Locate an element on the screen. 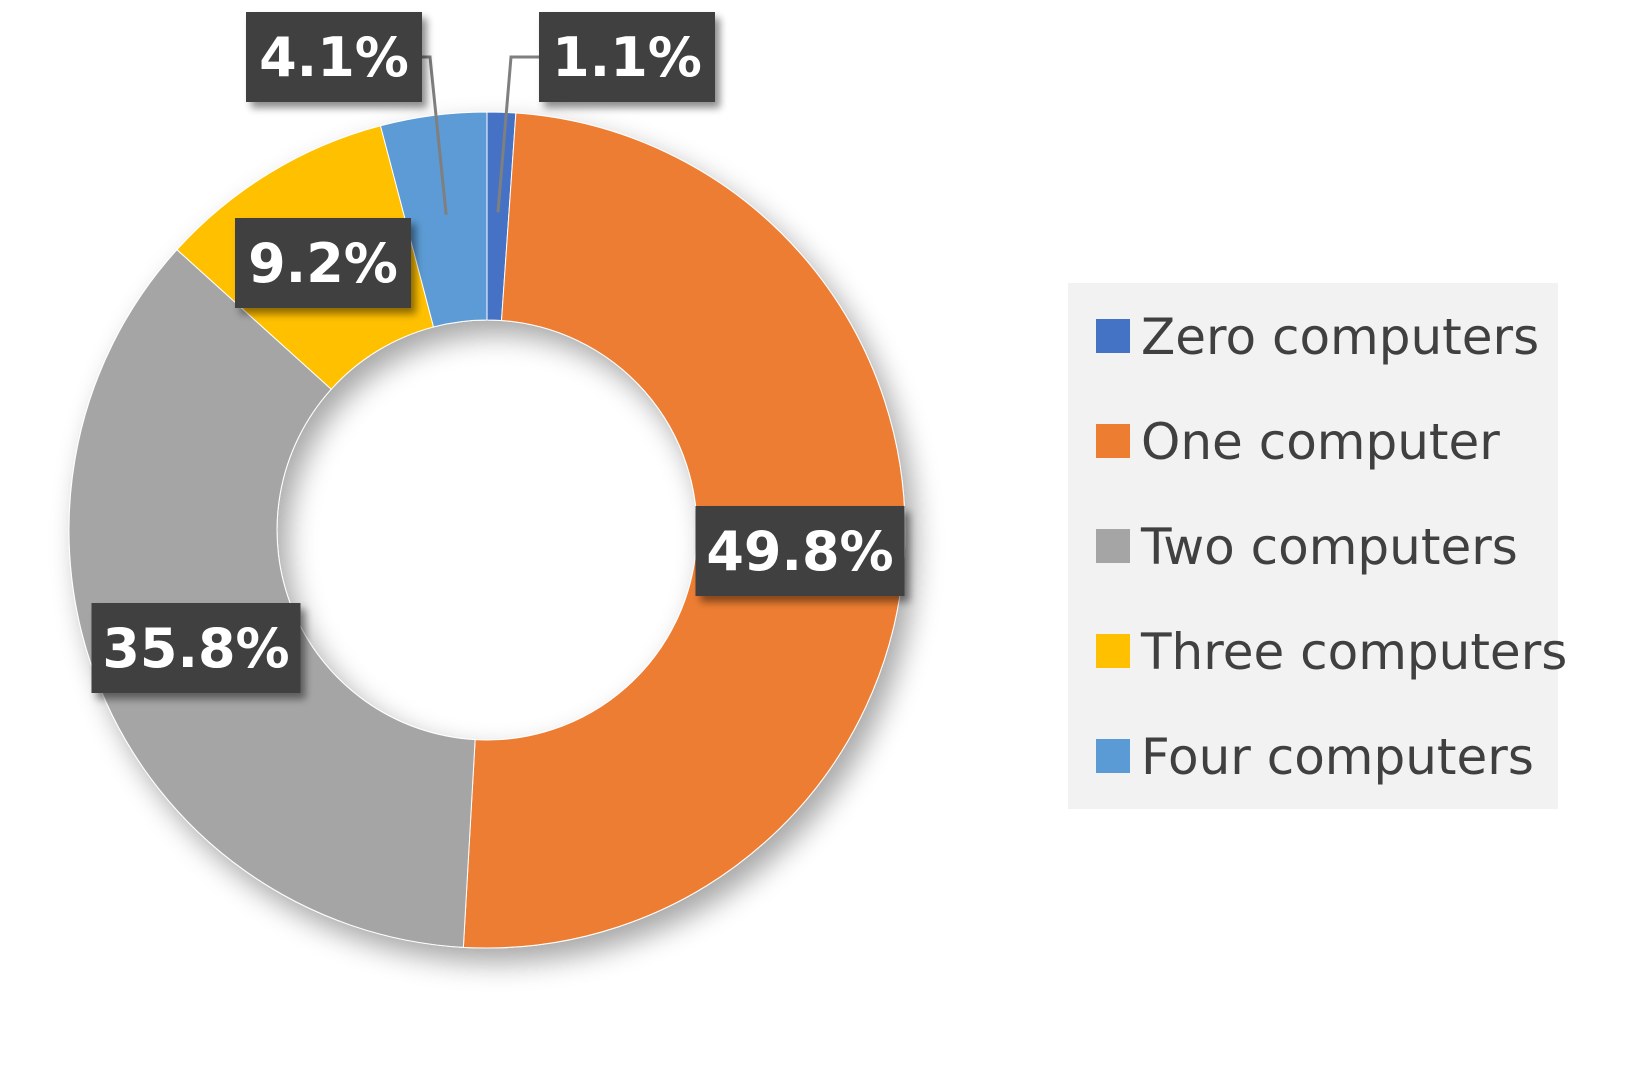  data-label-three-computers: 9.2% is located at coordinates (323, 263).